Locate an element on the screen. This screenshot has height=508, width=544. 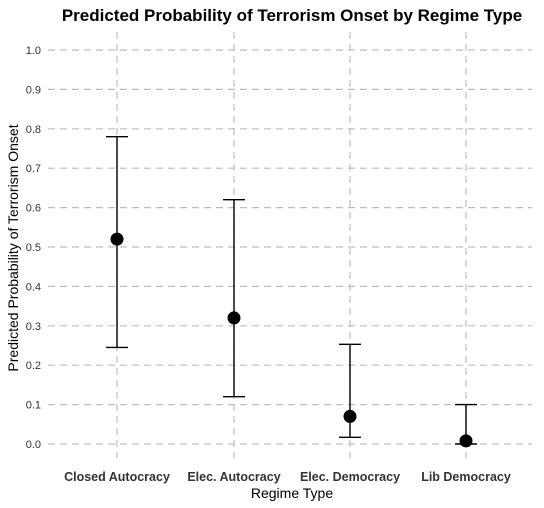
x-tick-label: Closed Autocracy is located at coordinates (117, 477).